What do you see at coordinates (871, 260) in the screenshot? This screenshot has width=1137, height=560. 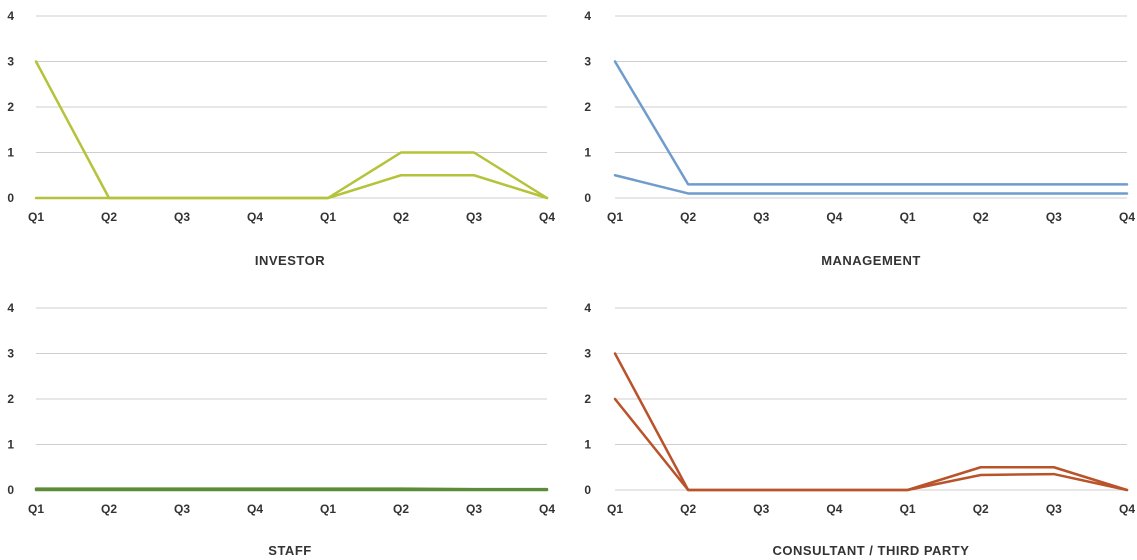 I see `chart-title: MANAGEMENT` at bounding box center [871, 260].